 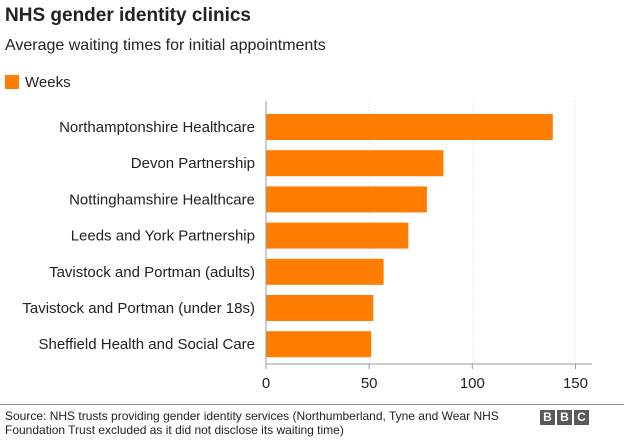 I want to click on legend-label: Weeks, so click(x=48, y=82).